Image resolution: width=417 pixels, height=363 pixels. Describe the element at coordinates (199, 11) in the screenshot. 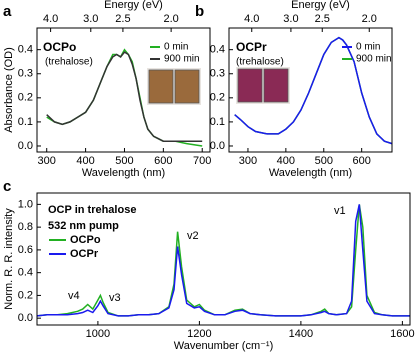

I see `panel-letter: b` at that location.